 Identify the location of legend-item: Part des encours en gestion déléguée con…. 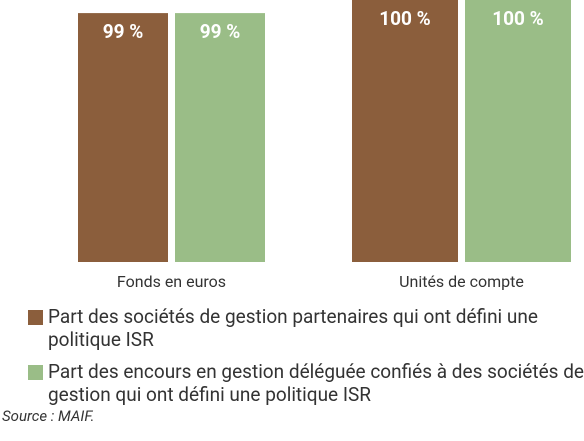
(306, 383).